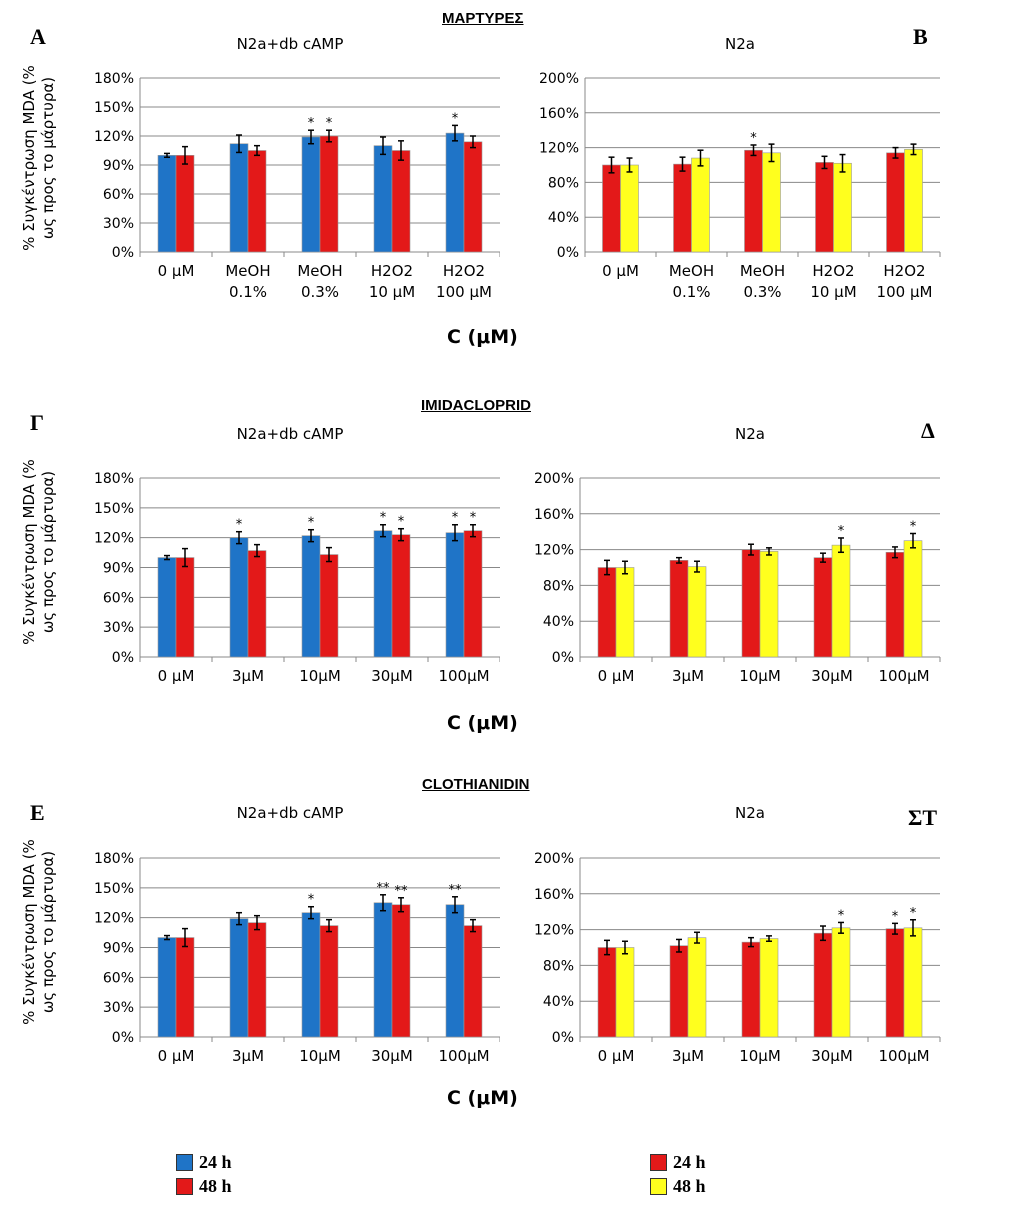 The image size is (1024, 1208). Describe the element at coordinates (29, 158) in the screenshot. I see `y-axis-label-line: % Συγκέντρωση MDA (%` at that location.